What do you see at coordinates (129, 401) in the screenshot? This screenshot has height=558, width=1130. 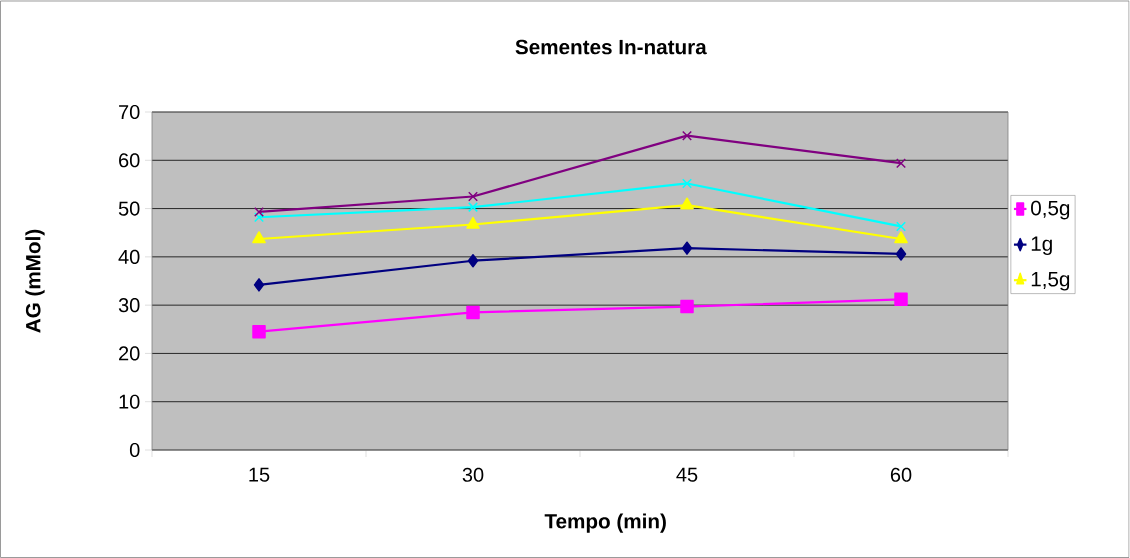 I see `y-tick-label: 10` at bounding box center [129, 401].